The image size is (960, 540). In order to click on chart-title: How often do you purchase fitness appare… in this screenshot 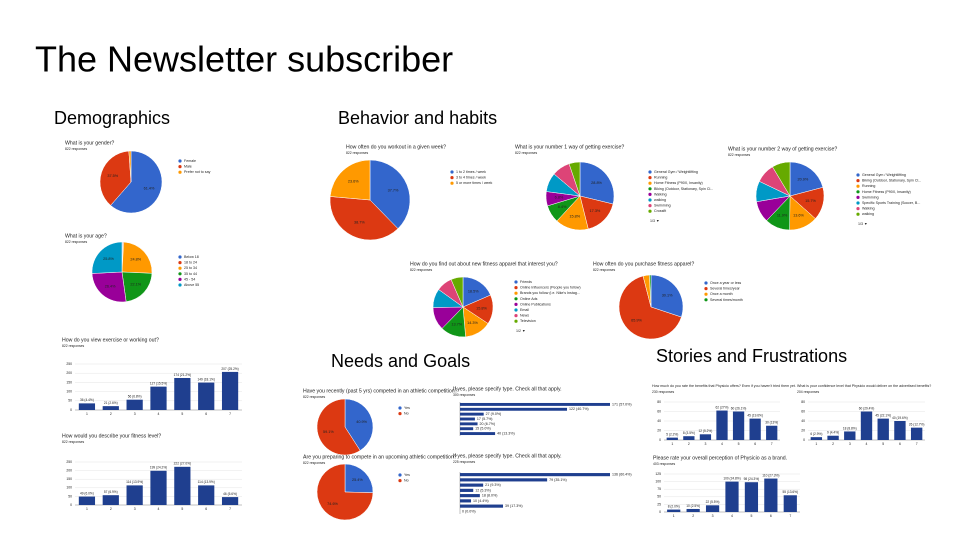, I will do `click(643, 264)`.